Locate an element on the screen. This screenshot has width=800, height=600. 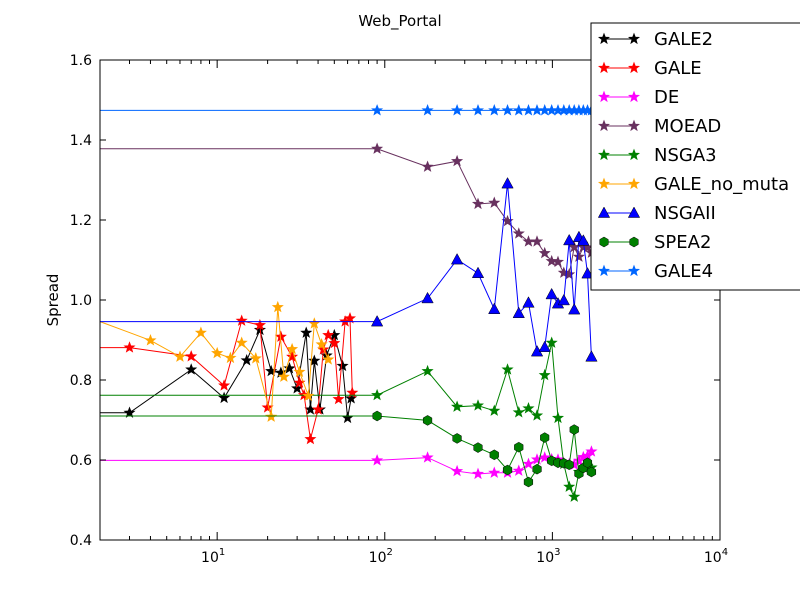
y-tick-label: 1.4 is located at coordinates (81, 141).